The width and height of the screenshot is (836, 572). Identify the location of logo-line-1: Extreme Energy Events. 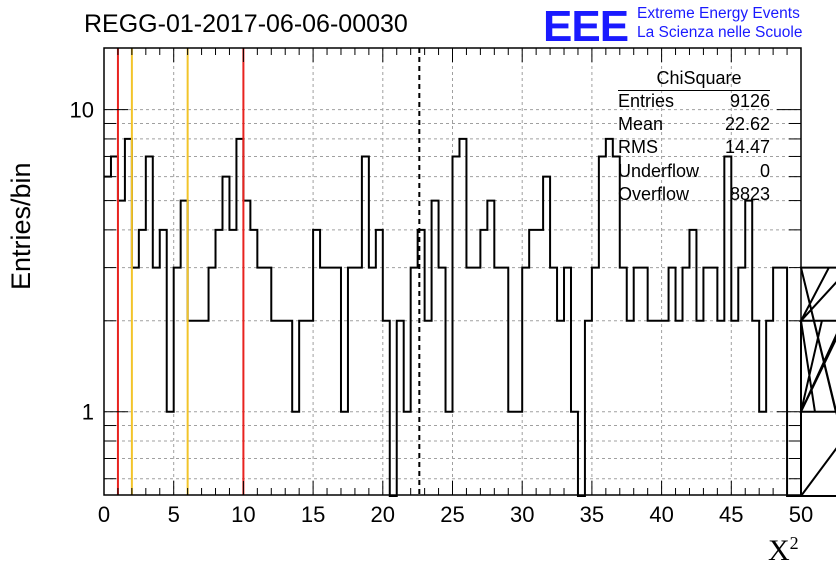
(718, 13).